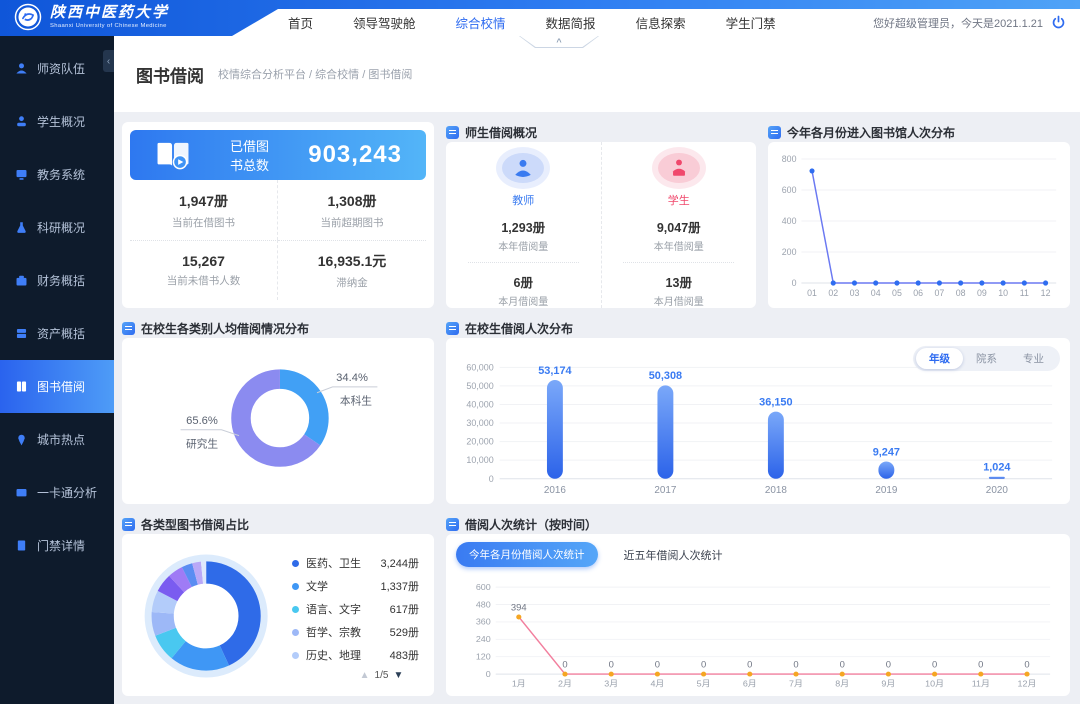 Image resolution: width=1080 pixels, height=704 pixels. I want to click on month-borrow-value: 13册, so click(678, 283).